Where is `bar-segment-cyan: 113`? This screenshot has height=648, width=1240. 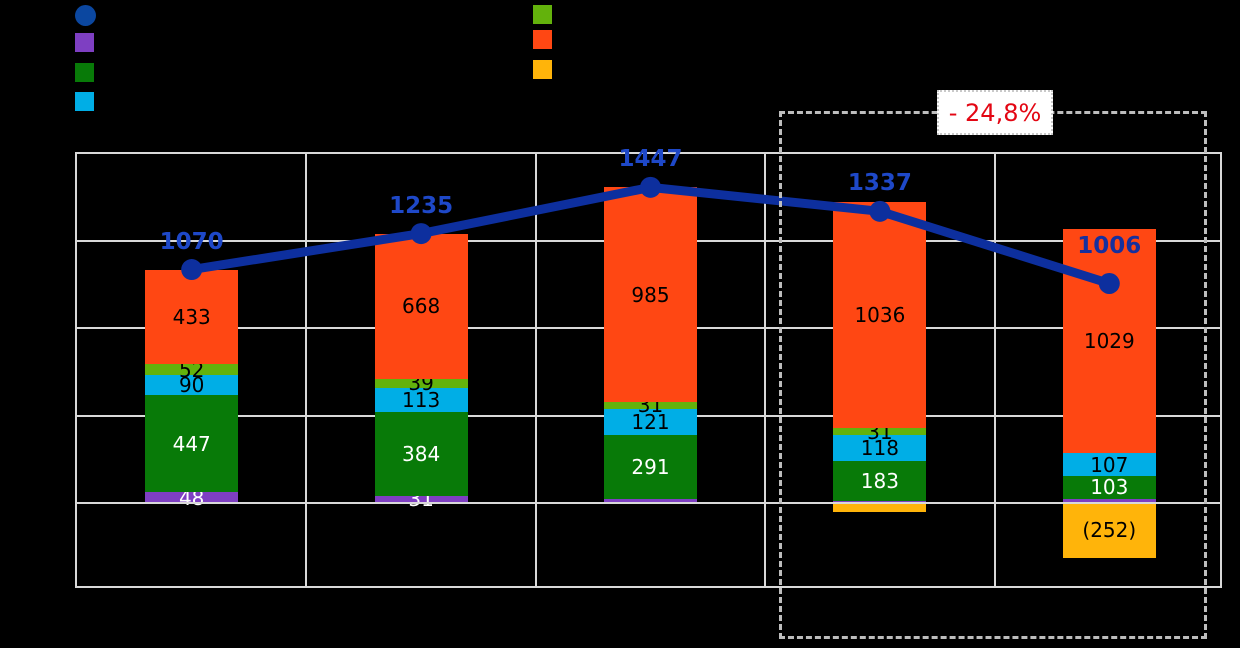
bar-segment-cyan: 113 is located at coordinates (421, 400).